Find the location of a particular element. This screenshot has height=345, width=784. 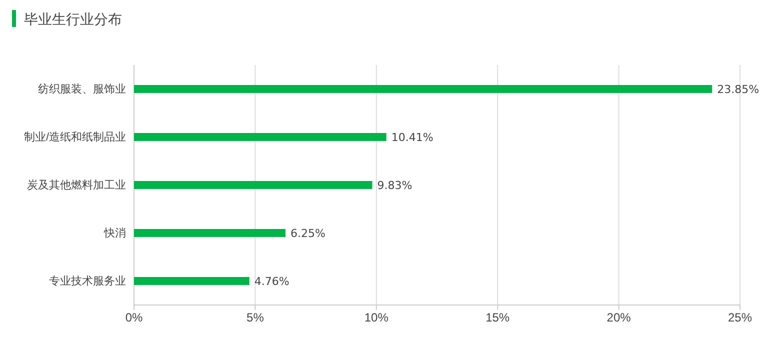

x-tick-label: 10% is located at coordinates (376, 317).